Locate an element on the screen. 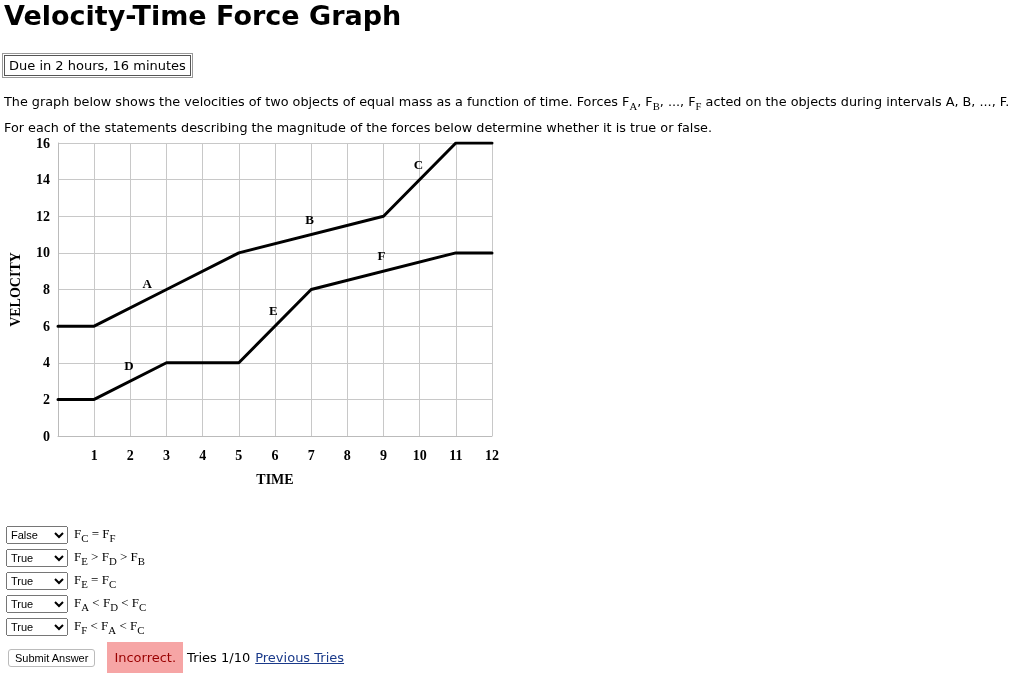  annotation: F is located at coordinates (381, 256).